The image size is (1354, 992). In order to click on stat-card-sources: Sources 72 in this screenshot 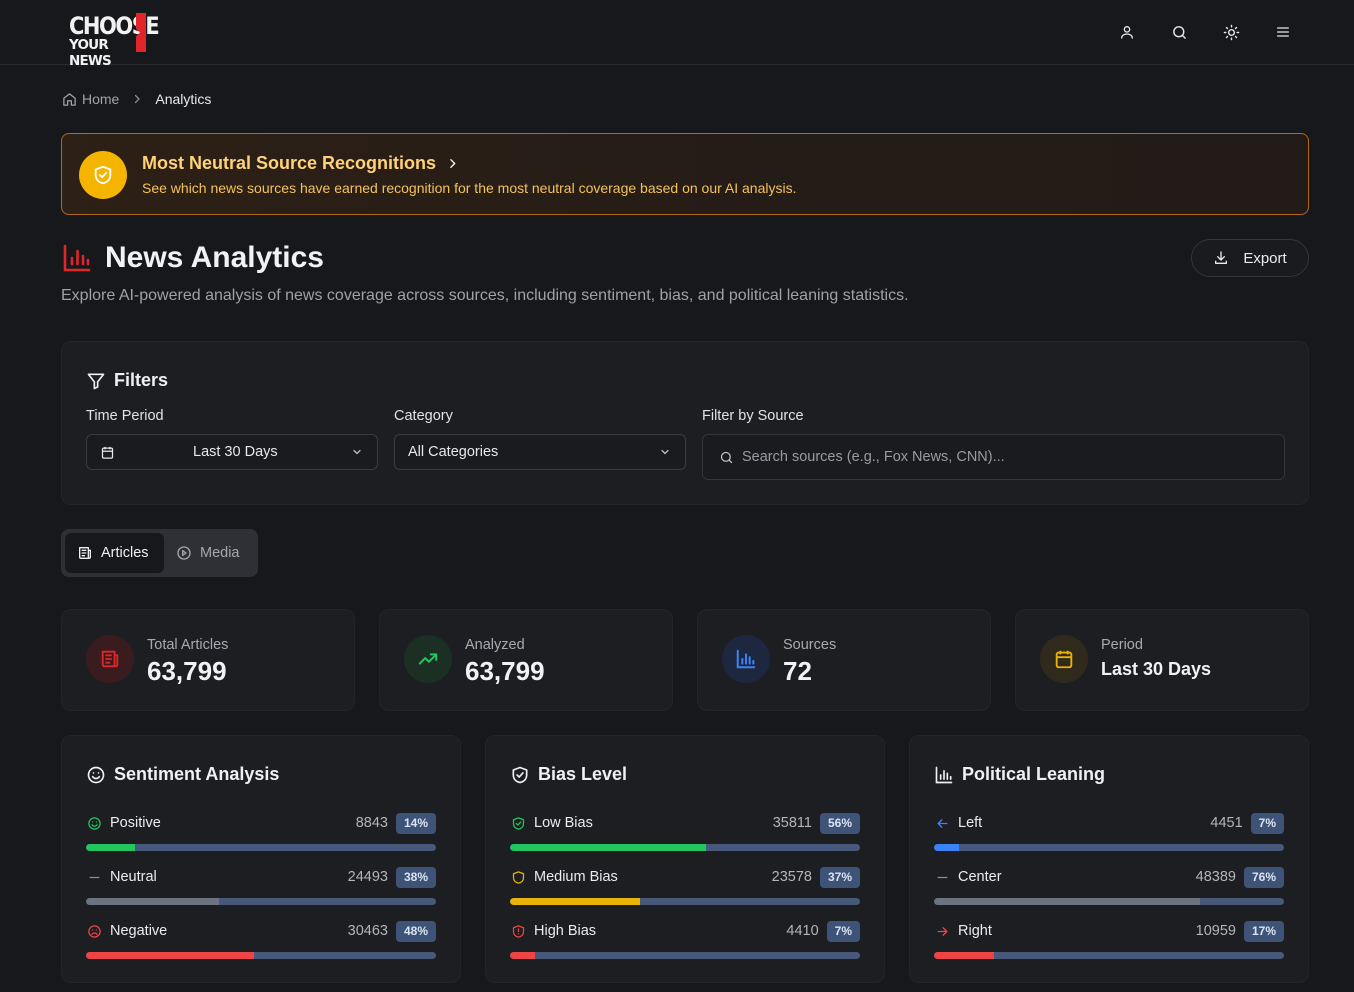, I will do `click(844, 660)`.